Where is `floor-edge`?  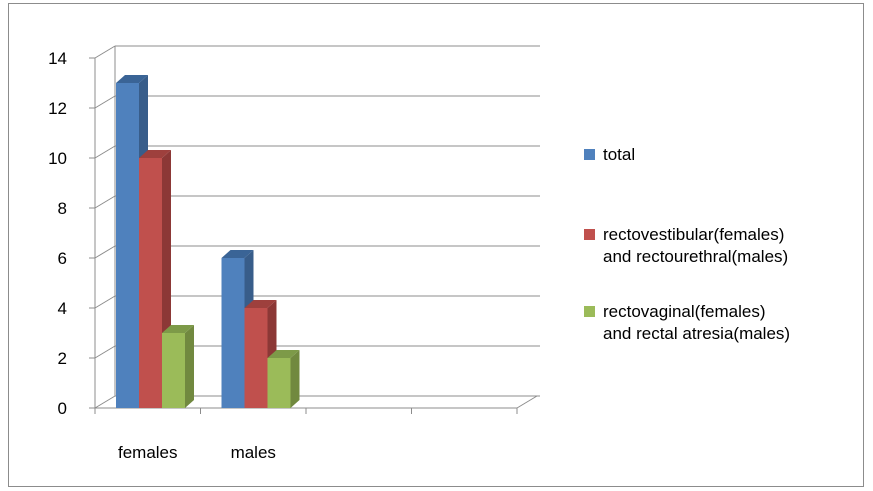
floor-edge is located at coordinates (527, 402).